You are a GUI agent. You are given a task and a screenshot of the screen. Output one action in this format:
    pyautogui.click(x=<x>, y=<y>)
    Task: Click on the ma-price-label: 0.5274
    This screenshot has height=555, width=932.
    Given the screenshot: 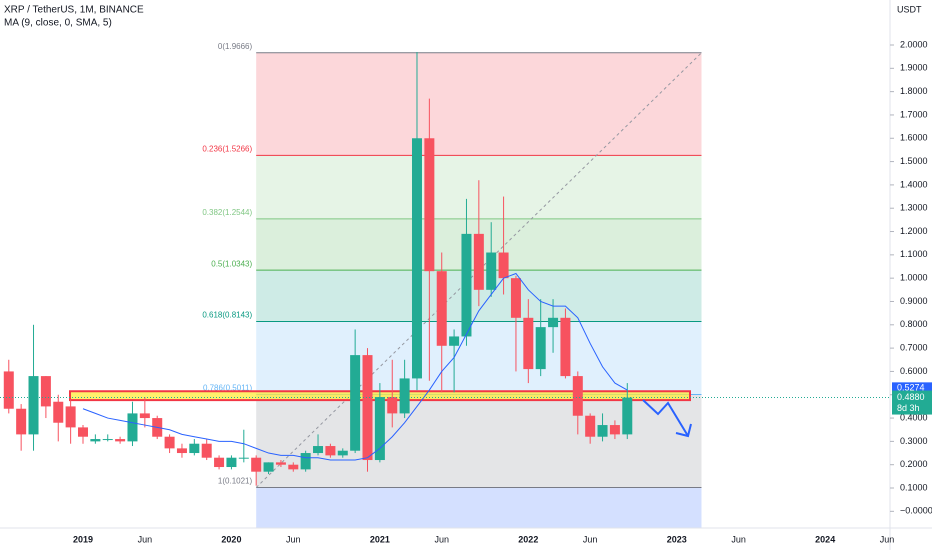 What is the action you would take?
    pyautogui.click(x=911, y=388)
    